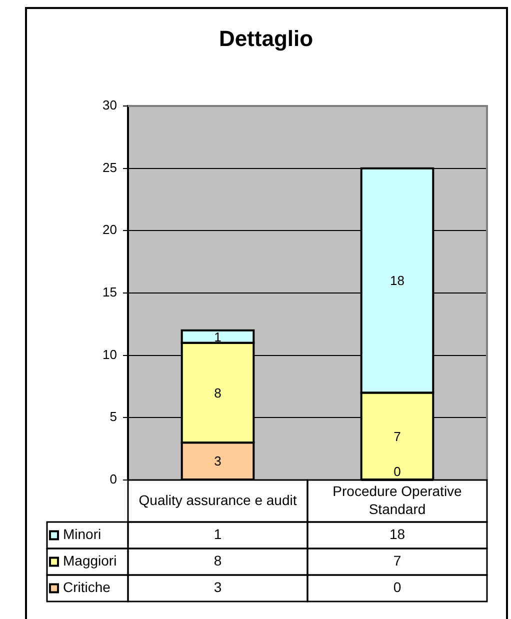 The width and height of the screenshot is (511, 619). Describe the element at coordinates (218, 534) in the screenshot. I see `data-label: 1` at that location.